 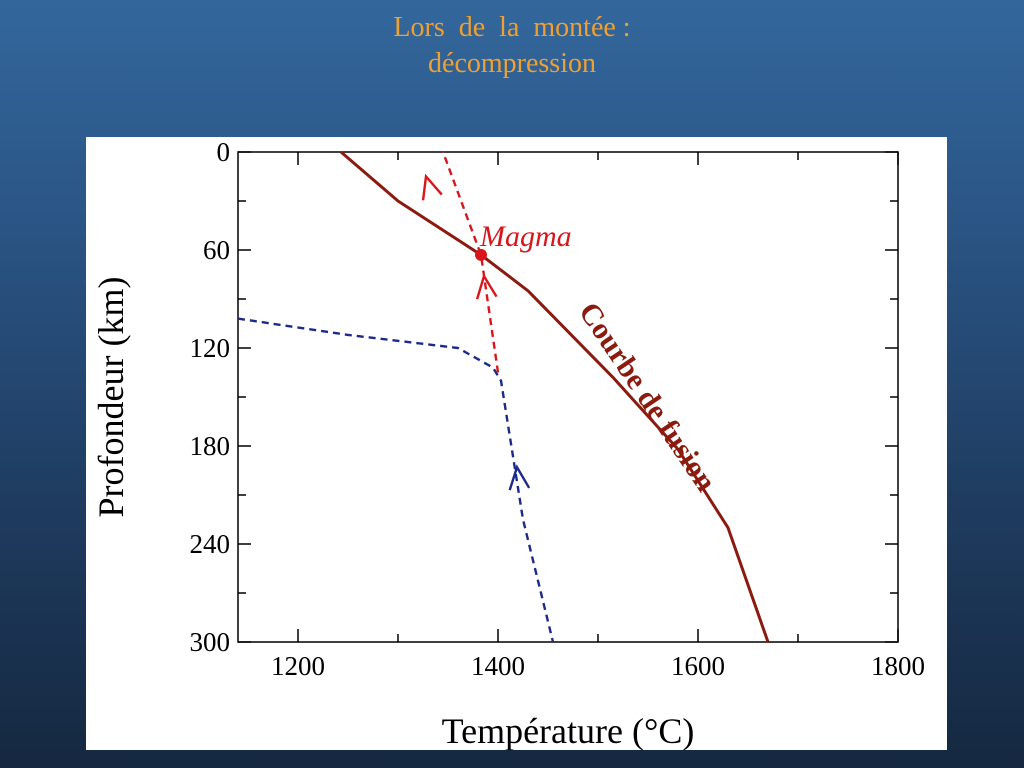 What do you see at coordinates (396, 480) in the screenshot?
I see `mantle-path-line` at bounding box center [396, 480].